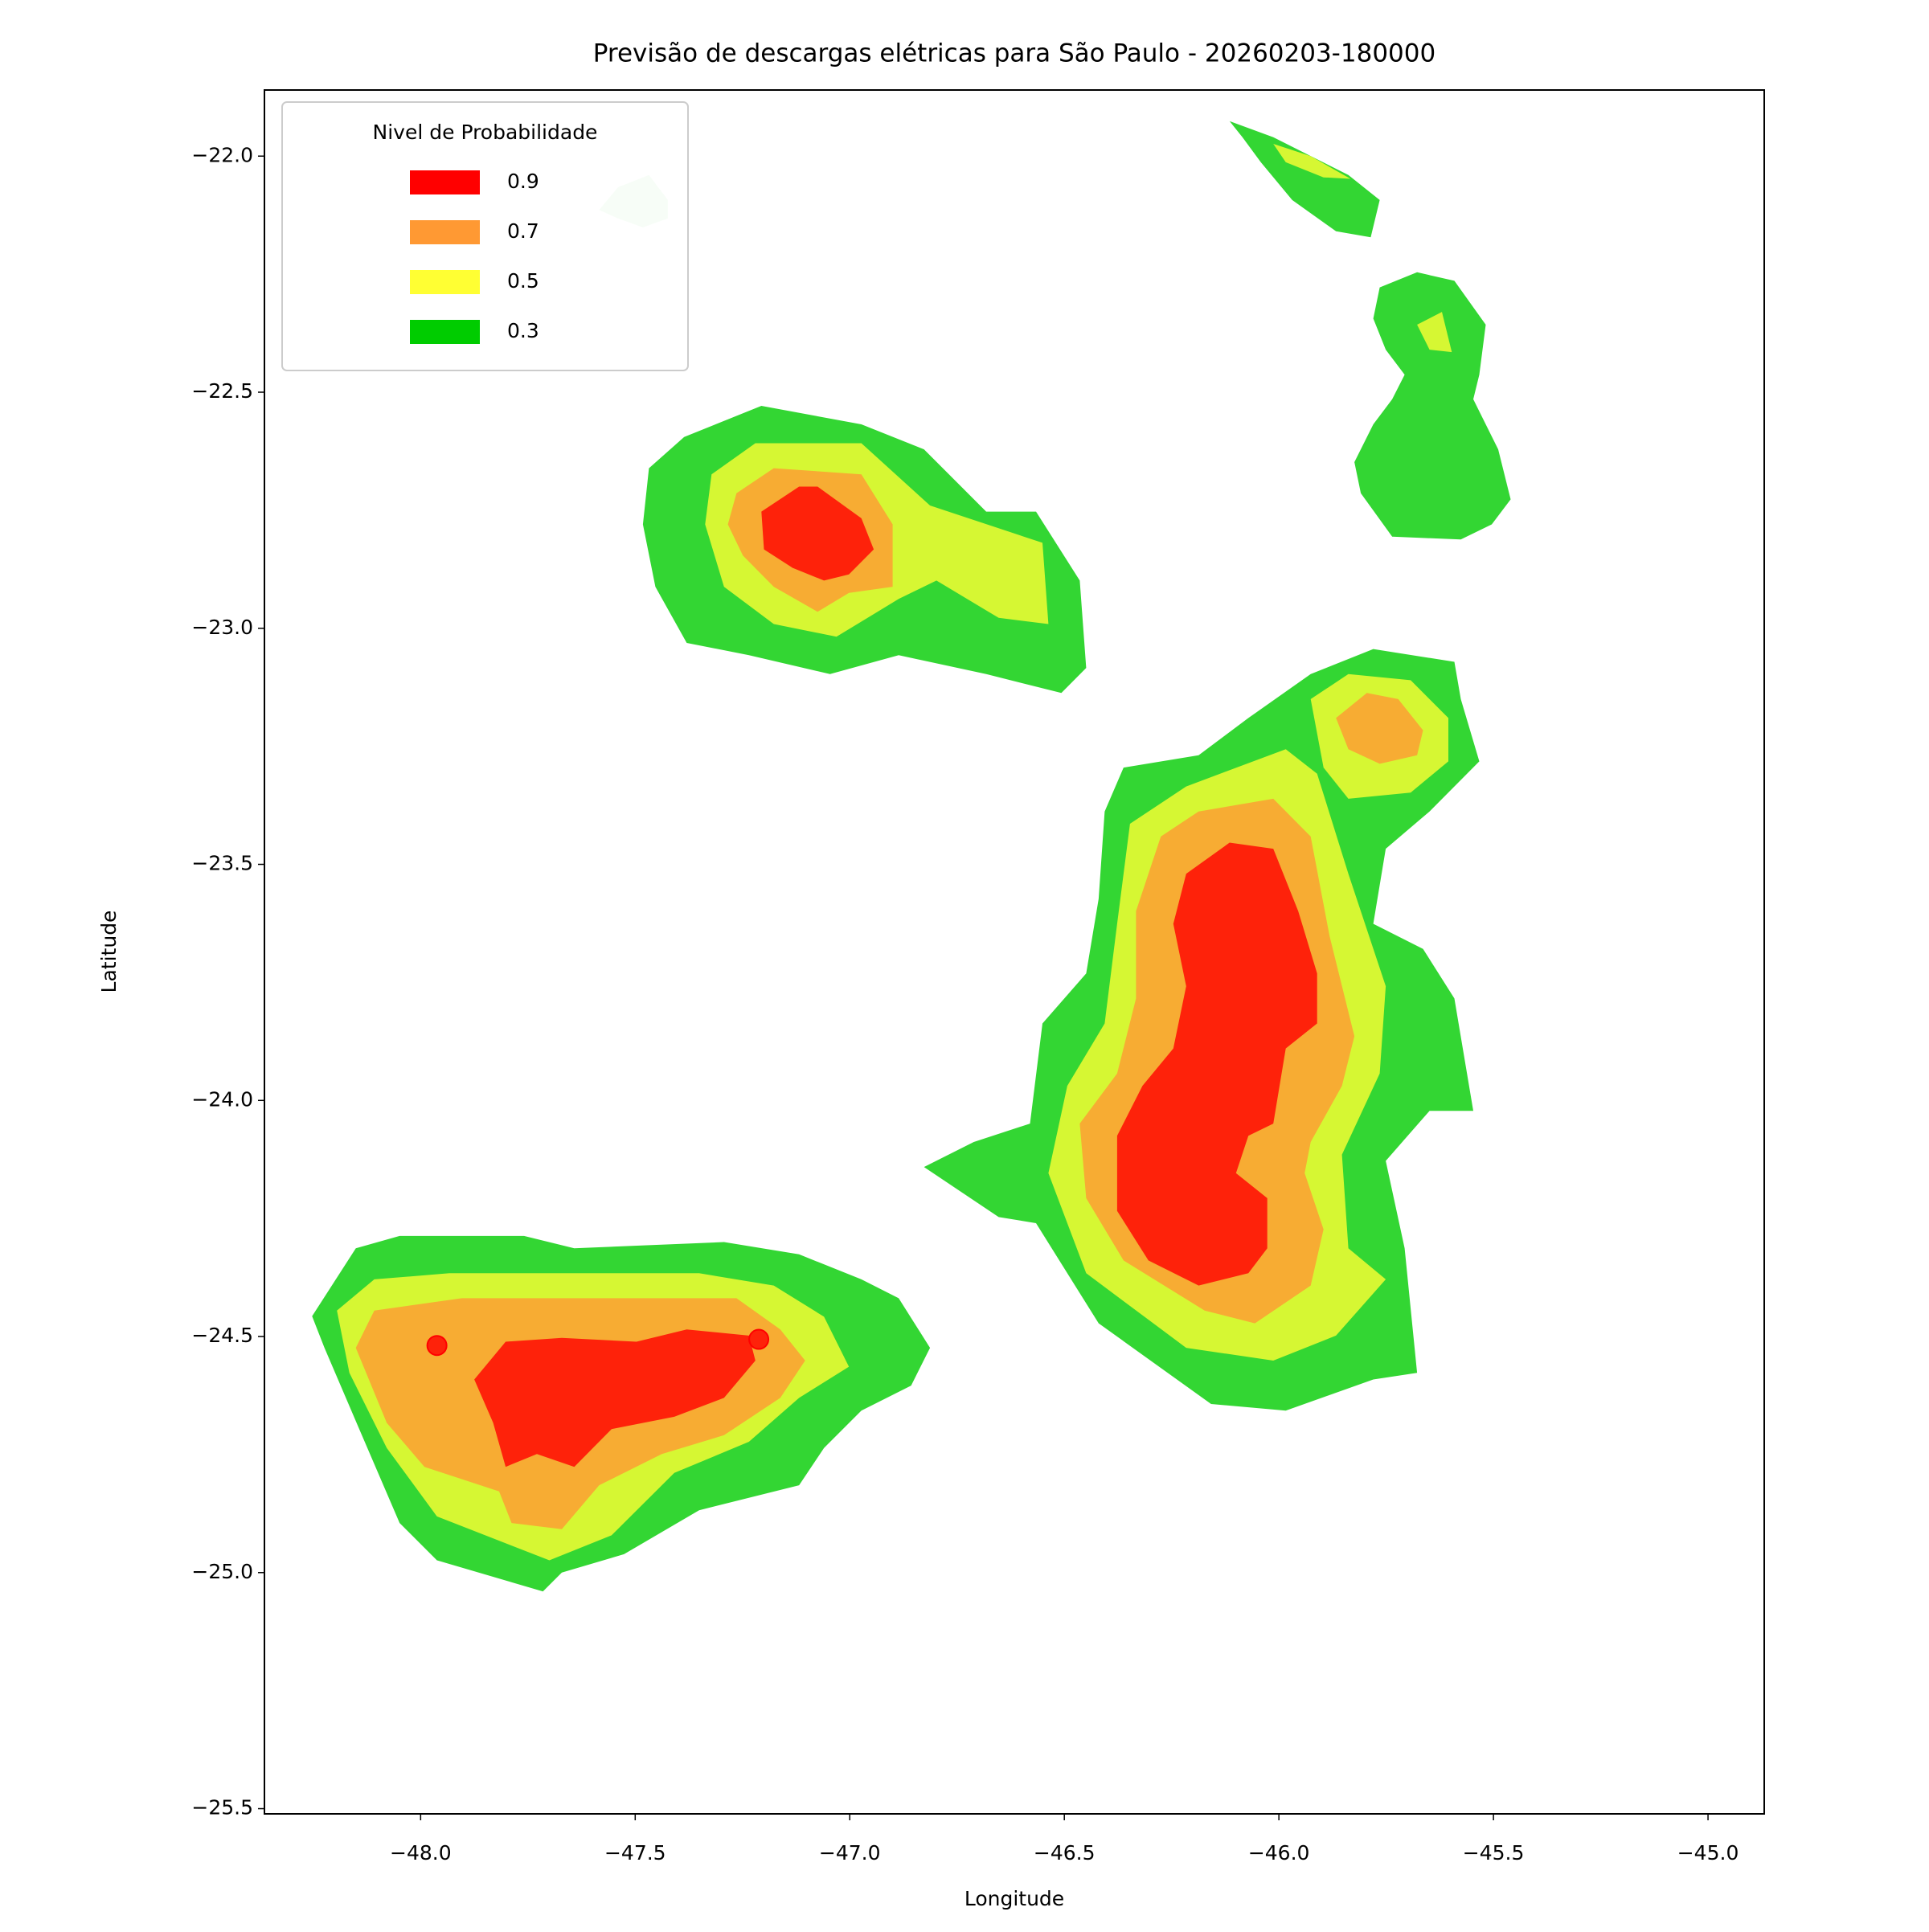 The height and width of the screenshot is (1932, 1929). I want to click on legend-title: Nivel de Probabilidade, so click(485, 132).